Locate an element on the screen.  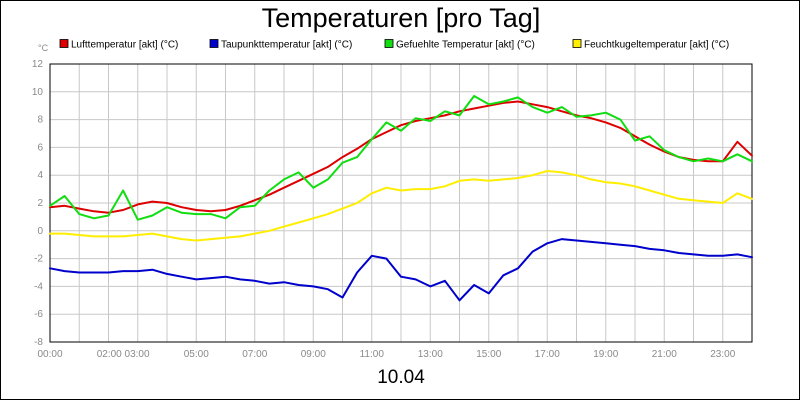
x-tick-label: 17:00 is located at coordinates (547, 354).